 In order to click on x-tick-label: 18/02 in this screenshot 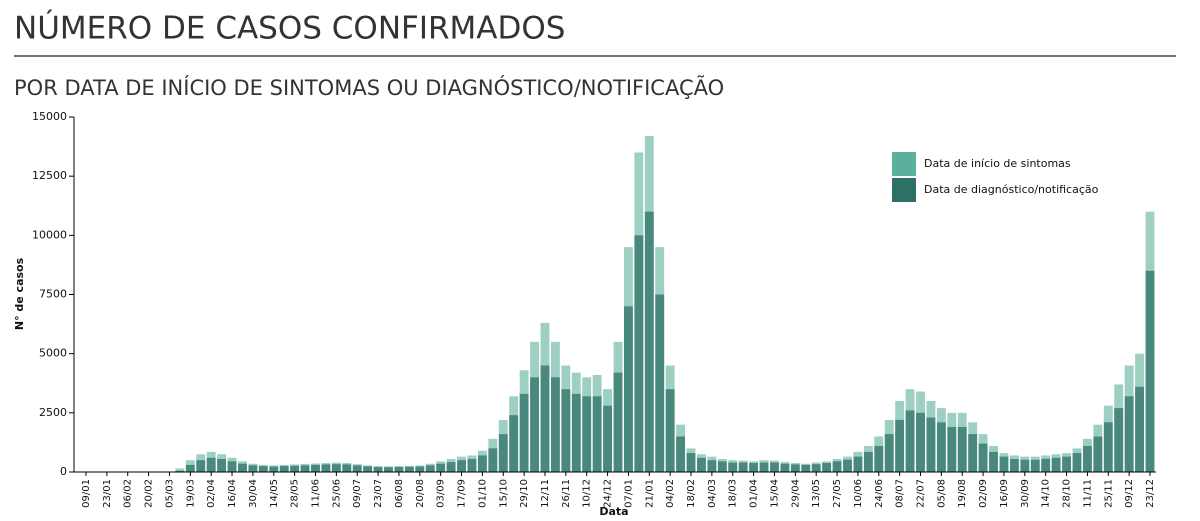, I will do `click(691, 493)`.